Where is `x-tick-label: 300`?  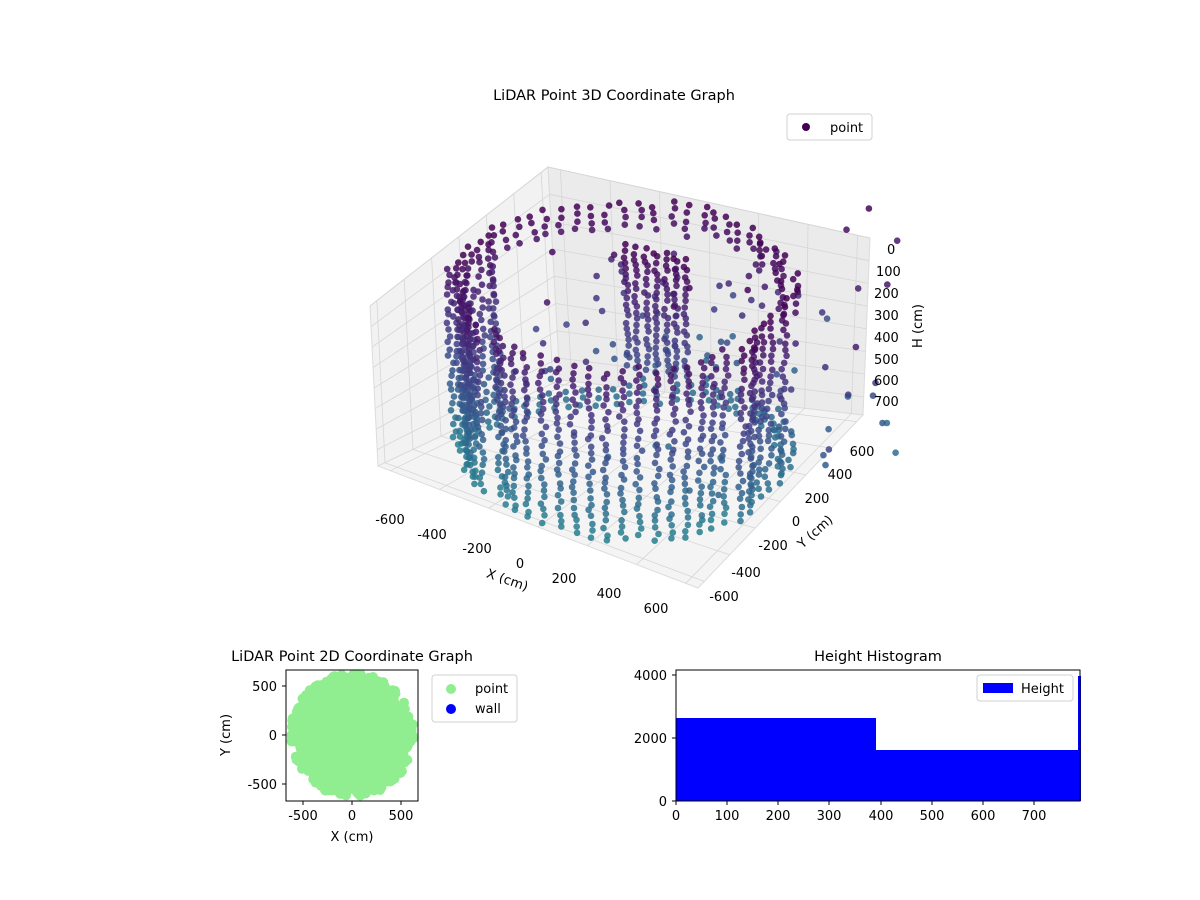 x-tick-label: 300 is located at coordinates (829, 816).